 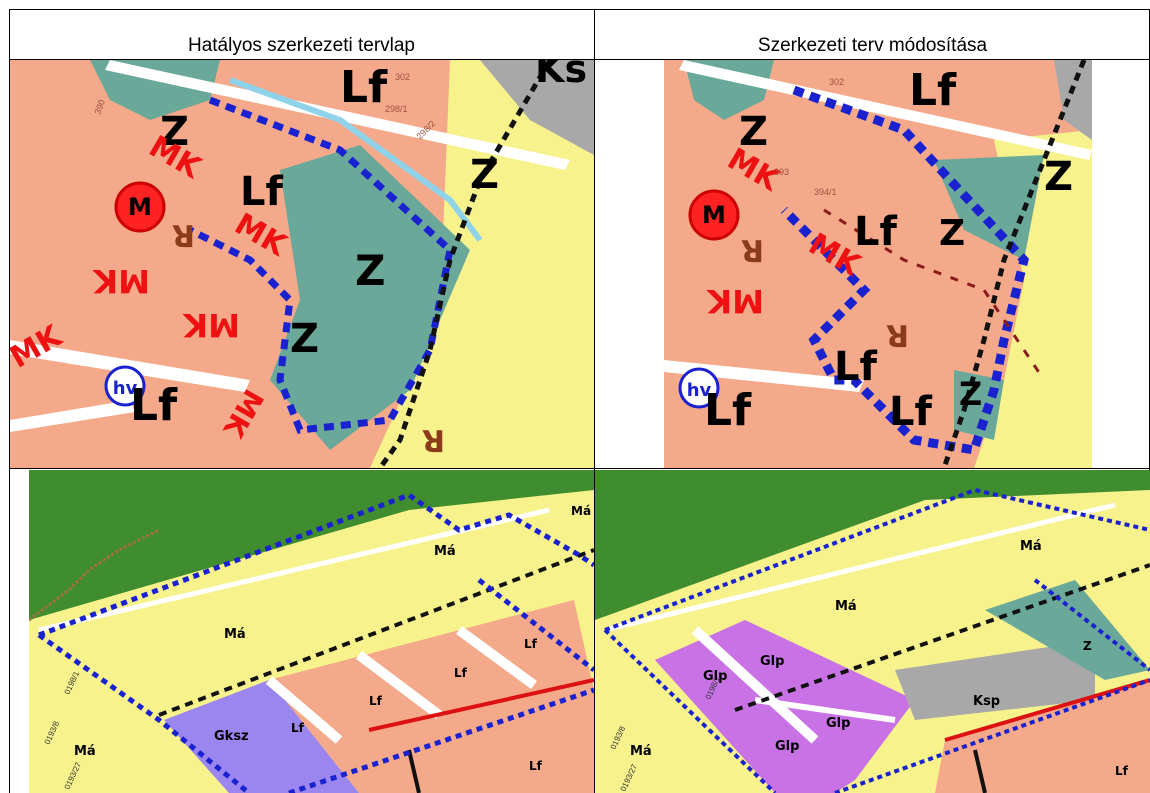 What do you see at coordinates (579, 468) in the screenshot?
I see `row-divider` at bounding box center [579, 468].